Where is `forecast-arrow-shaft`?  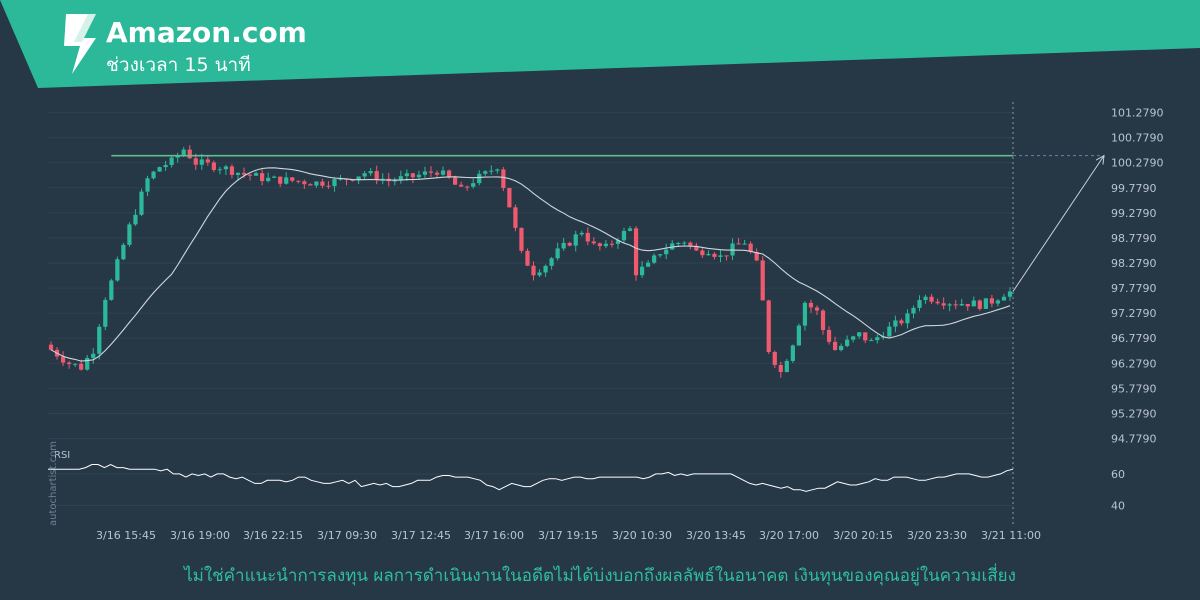 forecast-arrow-shaft is located at coordinates (1058, 223).